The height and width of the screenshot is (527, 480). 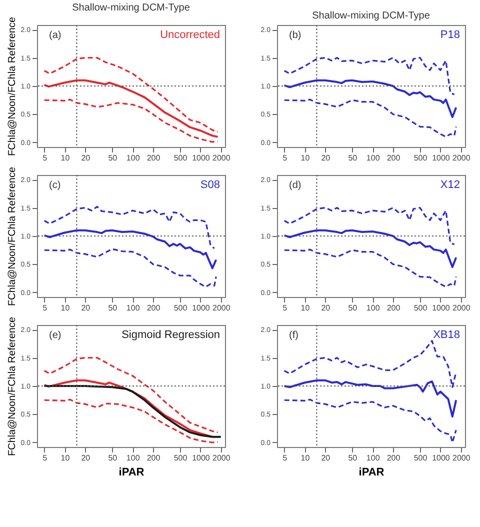 I want to click on annotation: (d), so click(x=295, y=185).